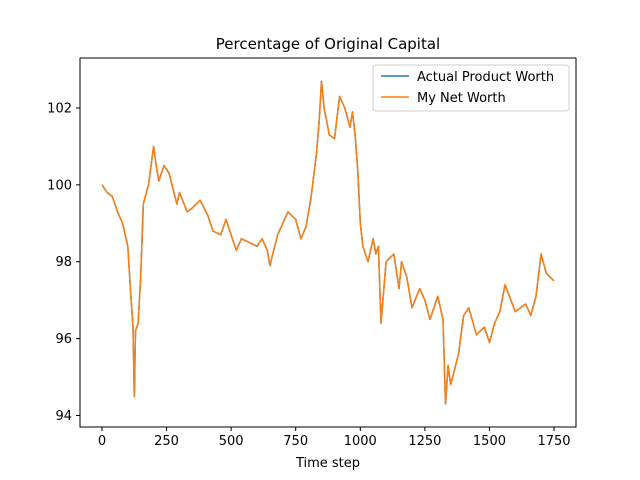 This screenshot has width=640, height=480. Describe the element at coordinates (461, 98) in the screenshot. I see `legend-label-my-net-worth: My Net Worth` at that location.